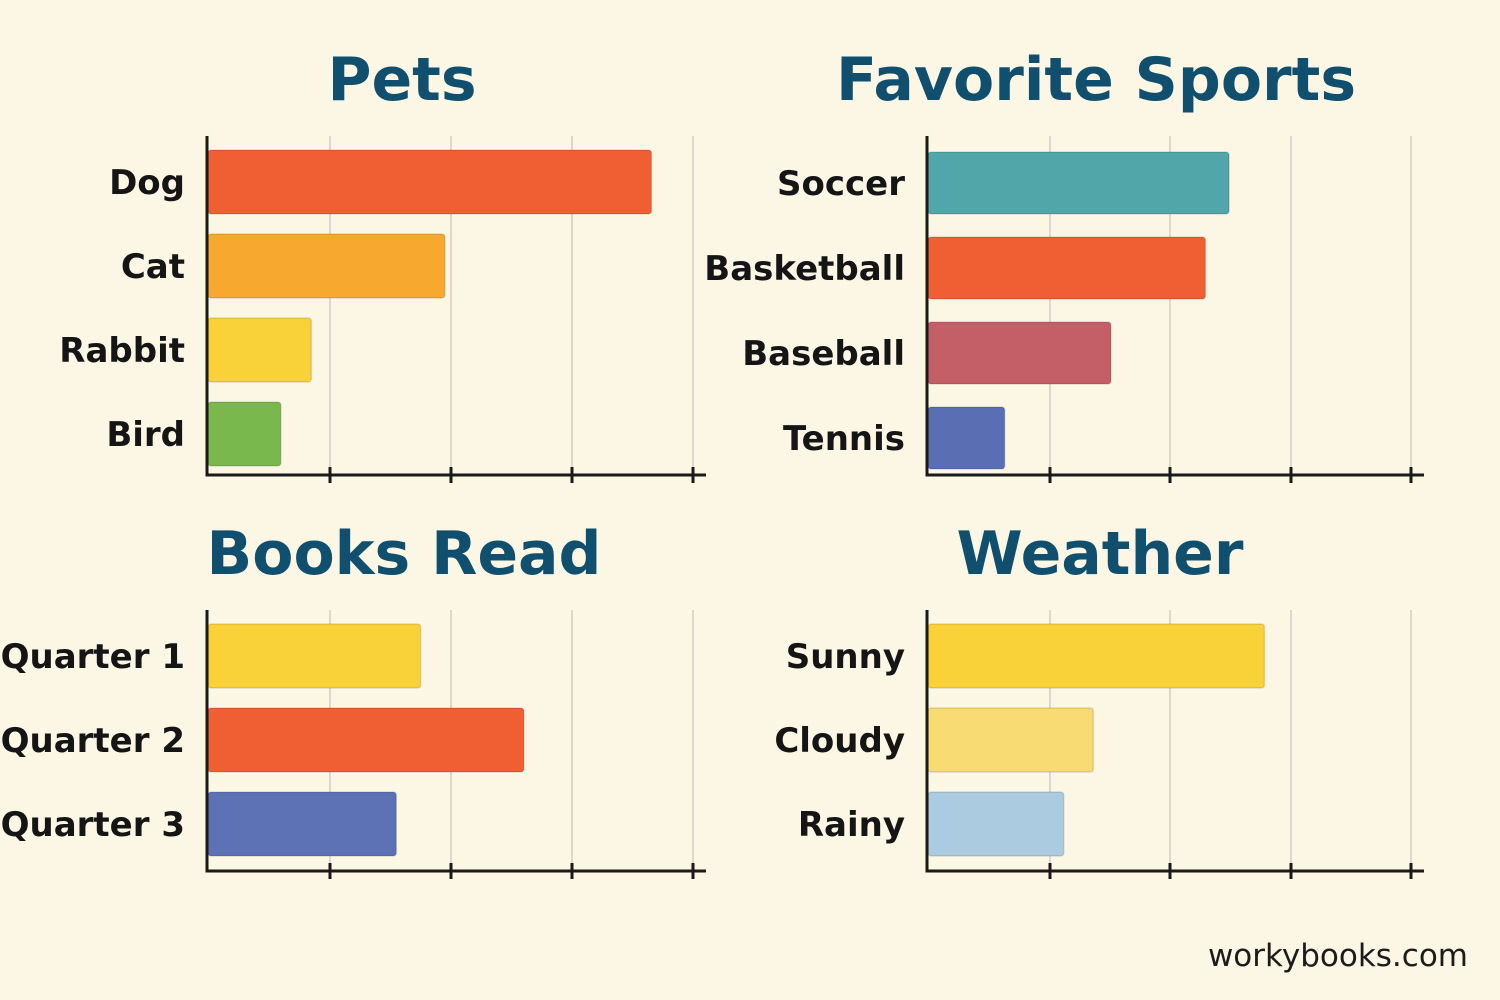  What do you see at coordinates (93, 825) in the screenshot?
I see `category-label: Quarter 3` at bounding box center [93, 825].